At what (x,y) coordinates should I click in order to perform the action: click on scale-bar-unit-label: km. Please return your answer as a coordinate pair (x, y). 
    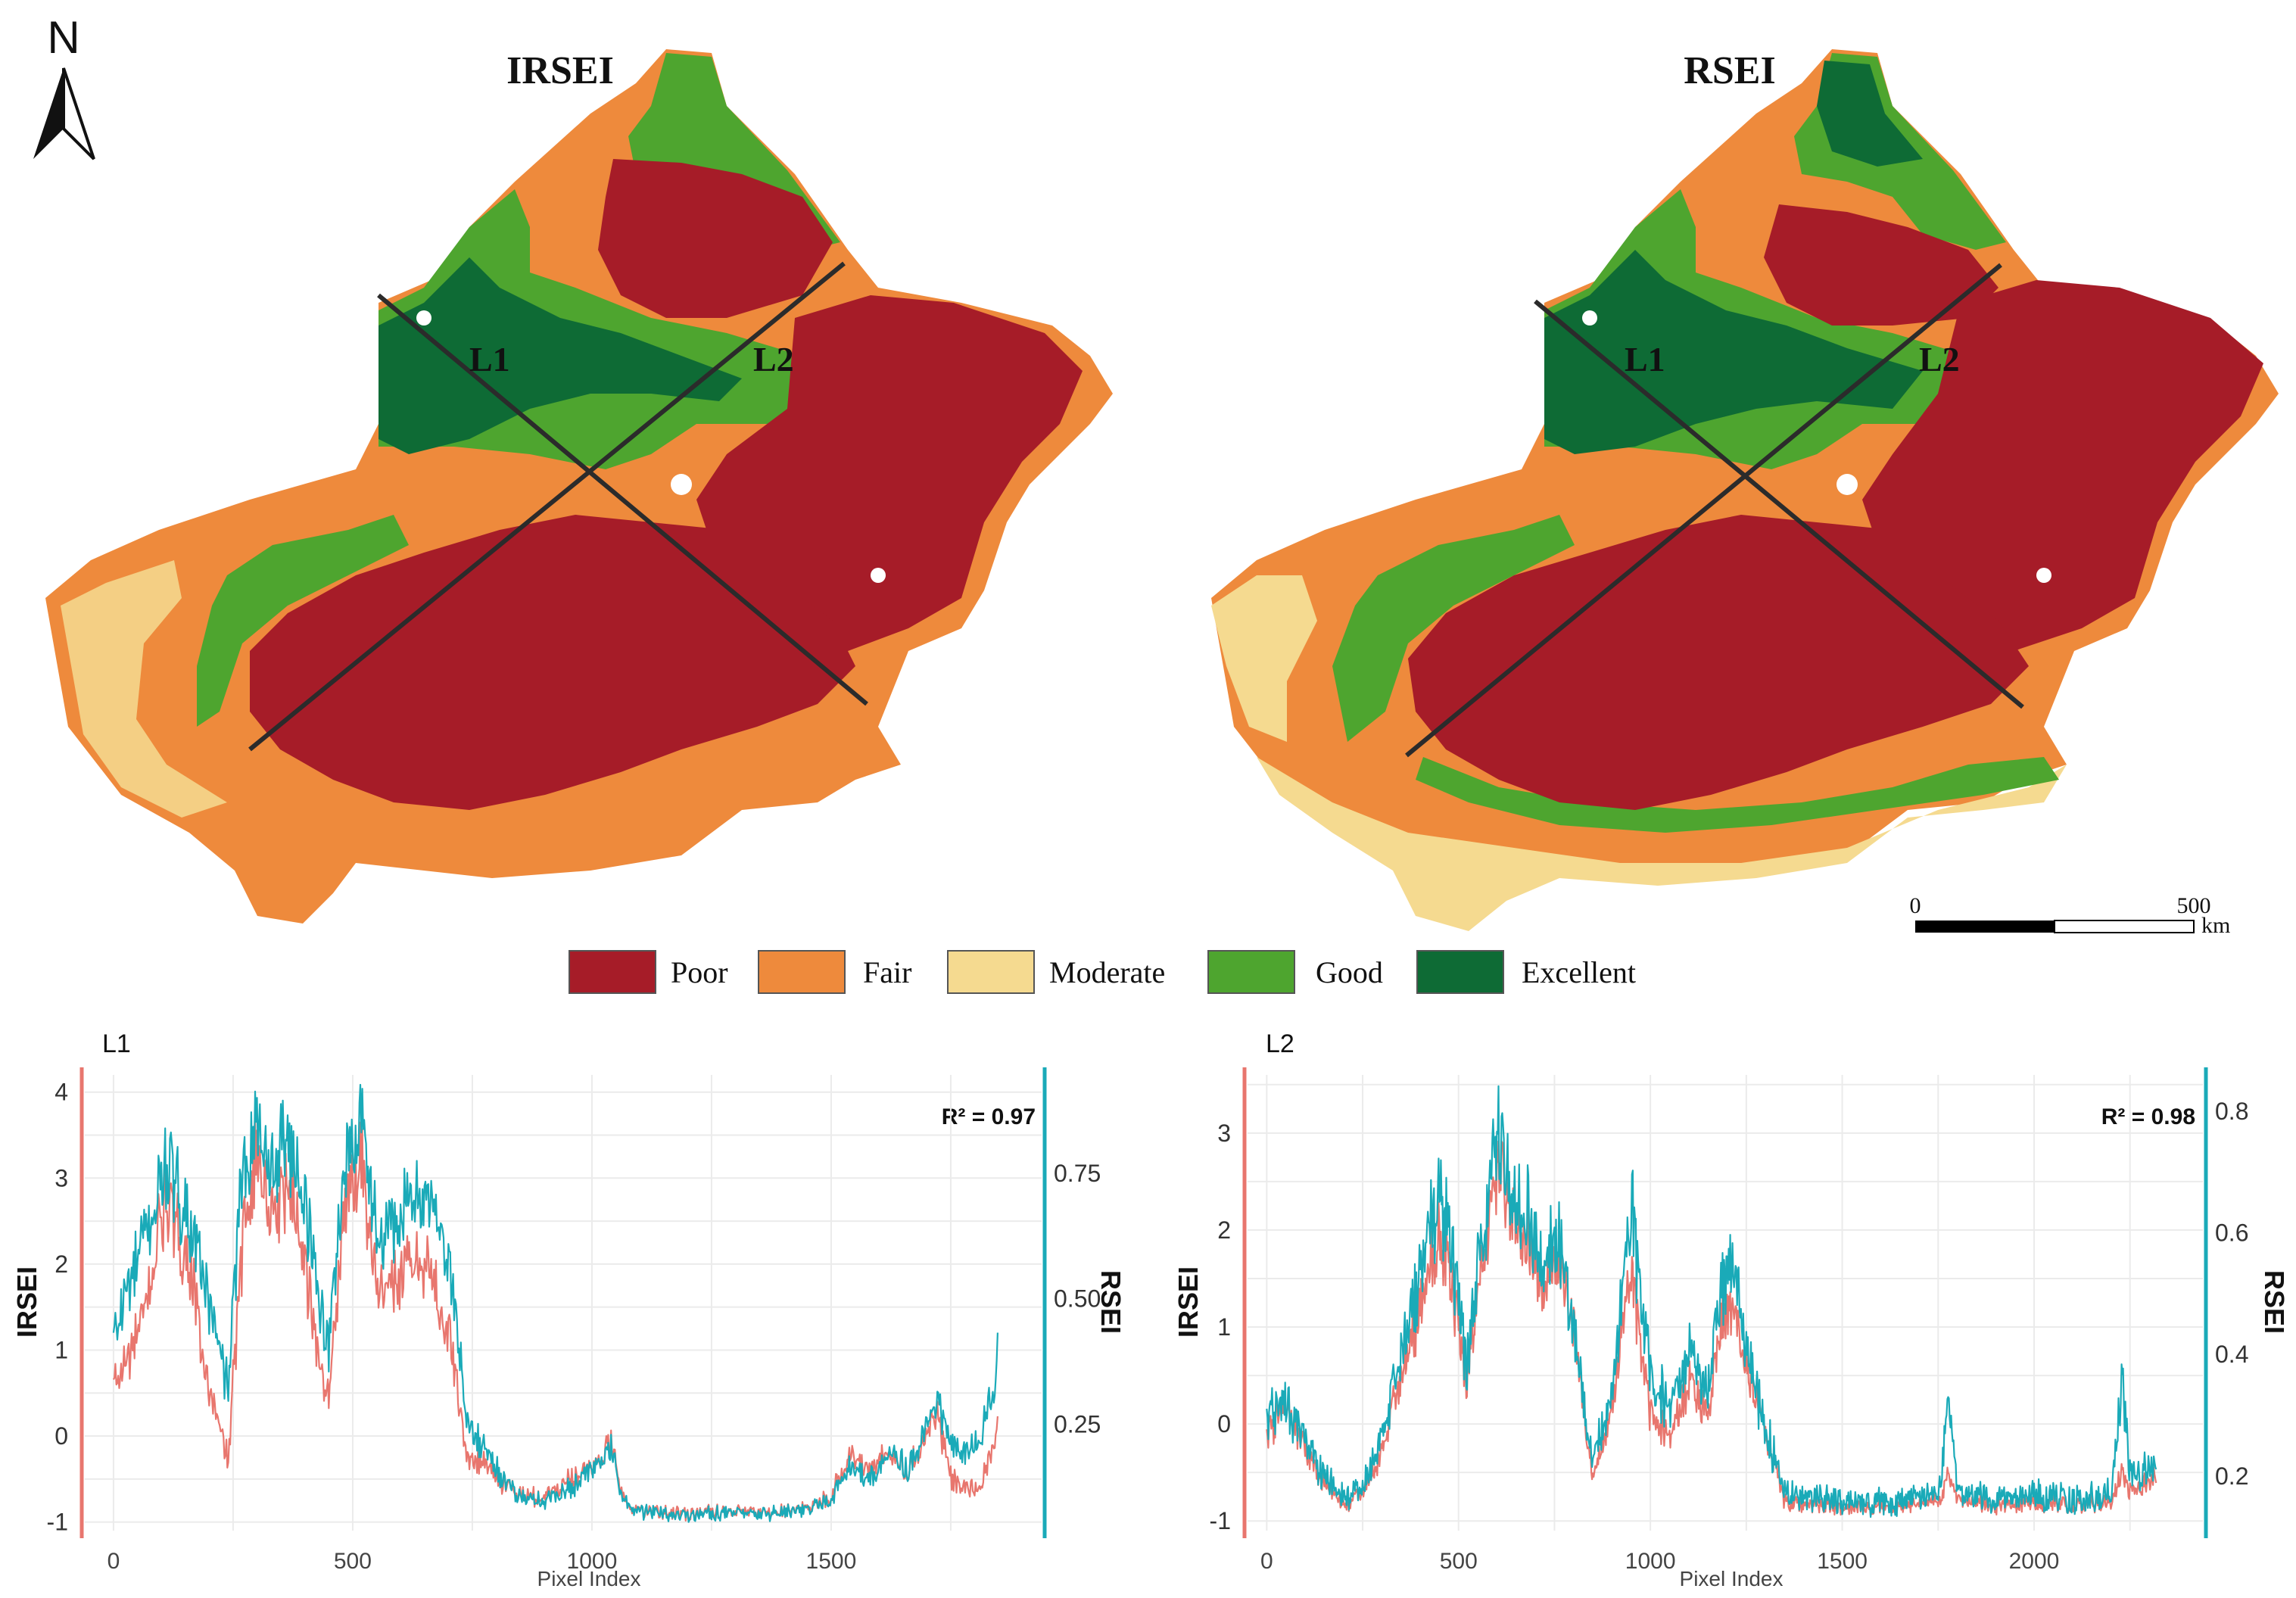
    Looking at the image, I should click on (2215, 926).